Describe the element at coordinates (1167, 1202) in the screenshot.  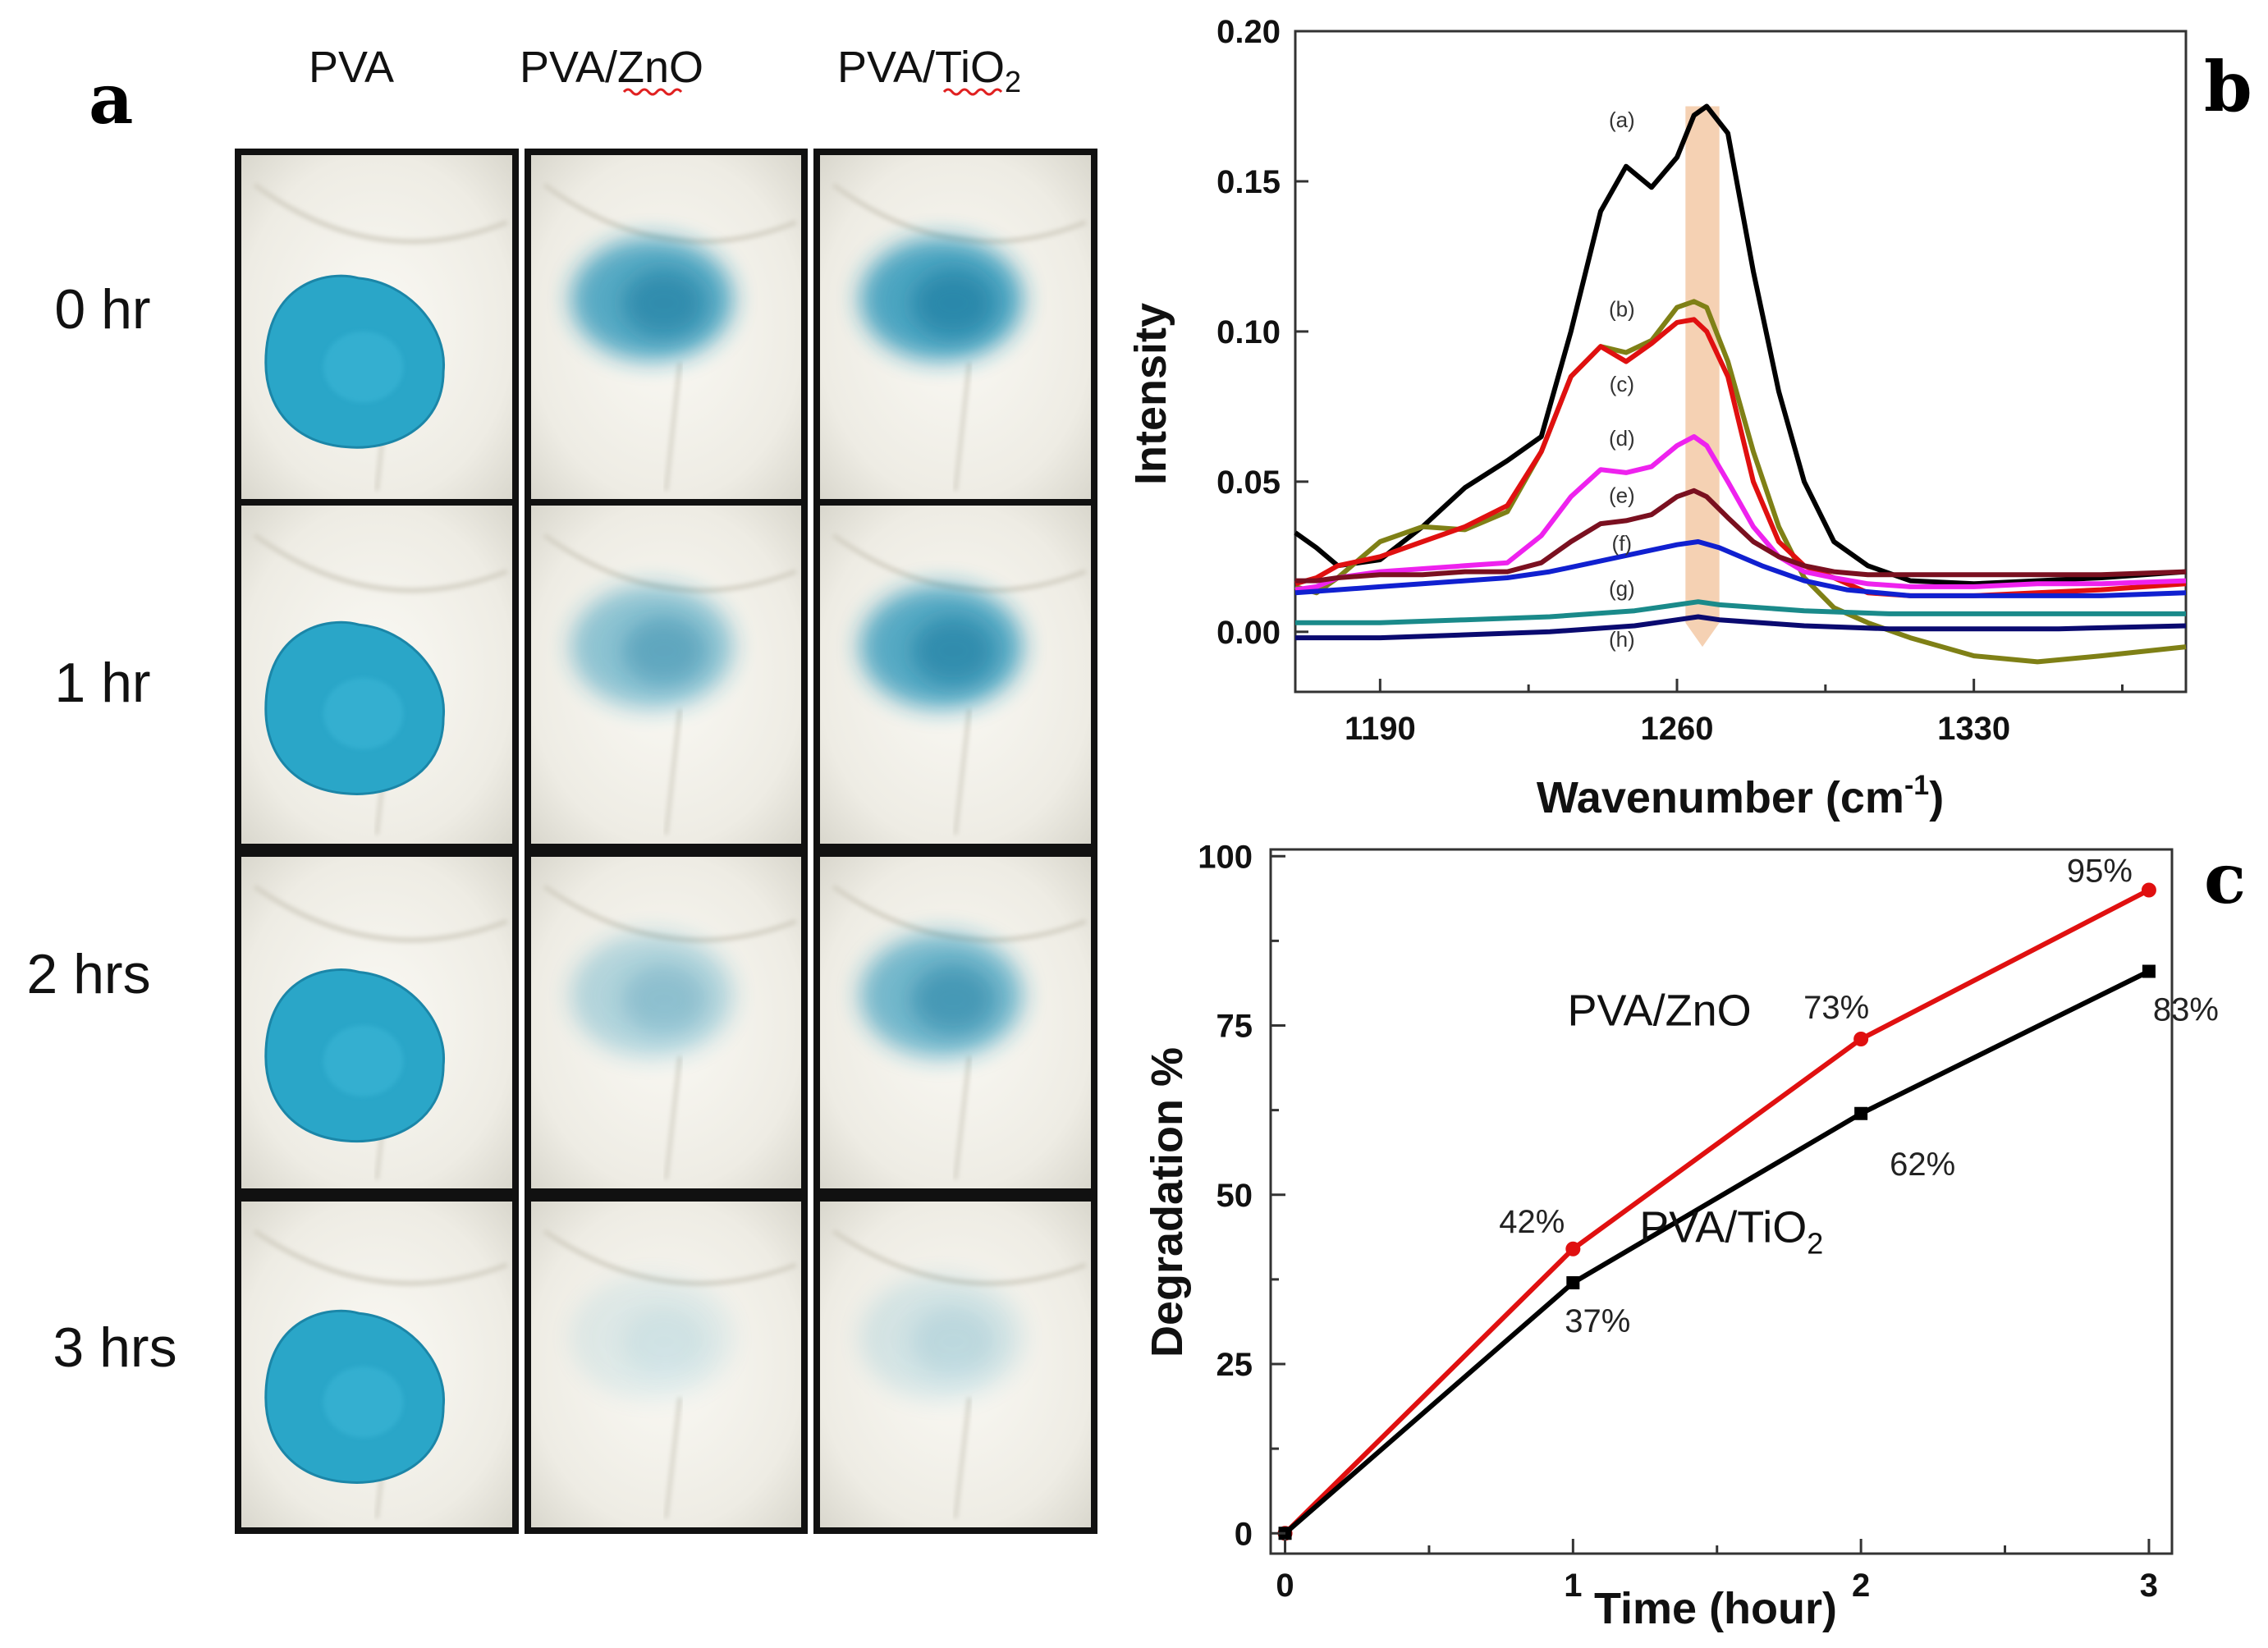
I see `panel-c-y-axis-label: Degradation %` at that location.